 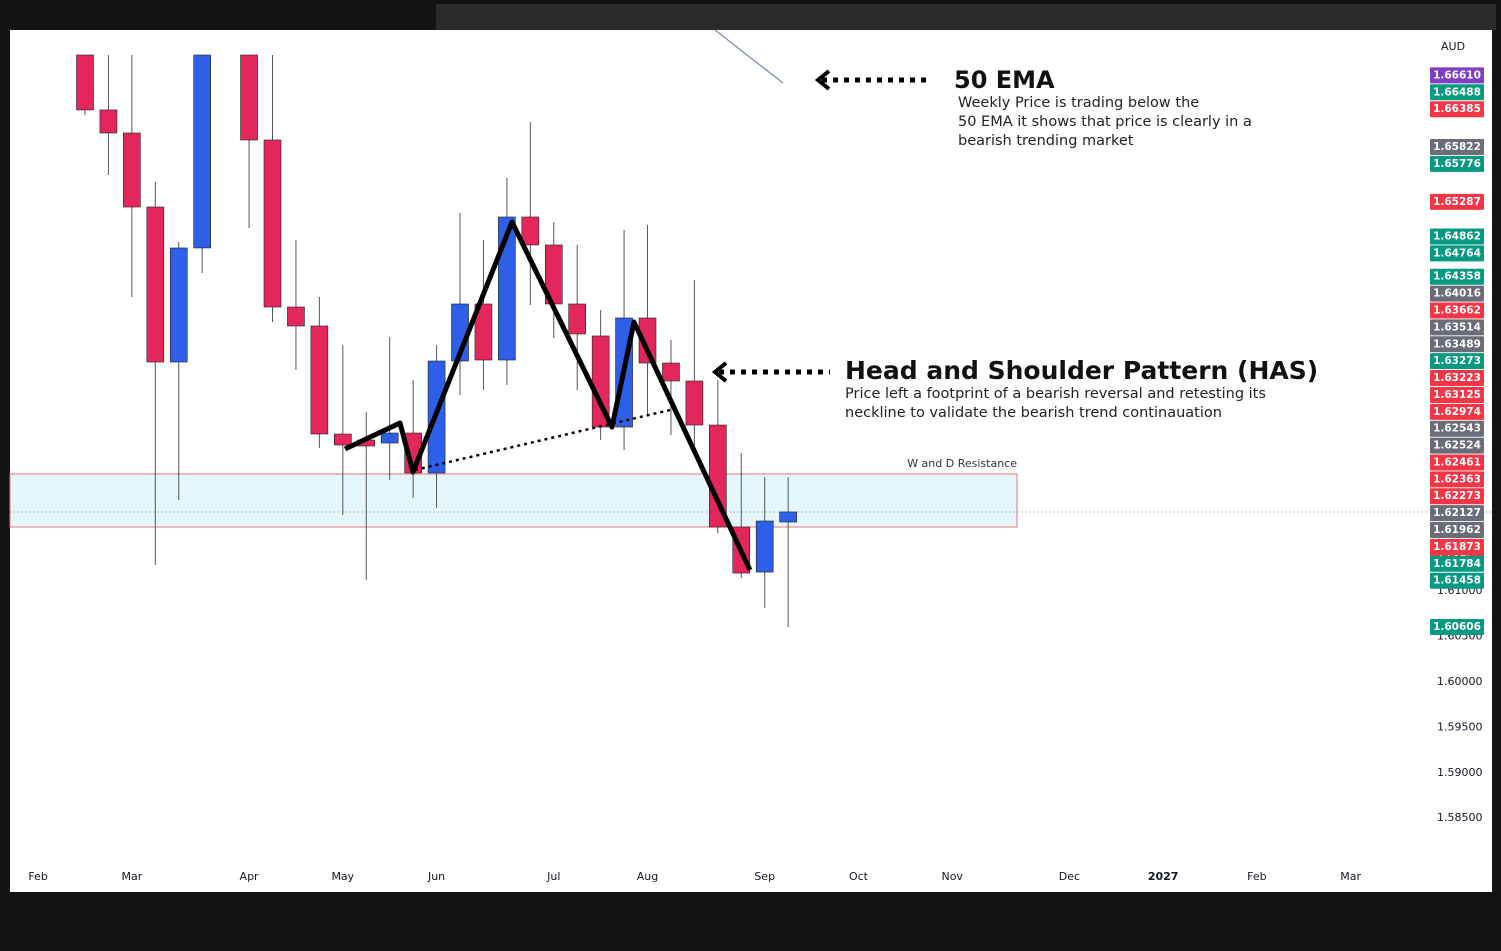 I want to click on price-label: 1.64358, so click(x=1457, y=277).